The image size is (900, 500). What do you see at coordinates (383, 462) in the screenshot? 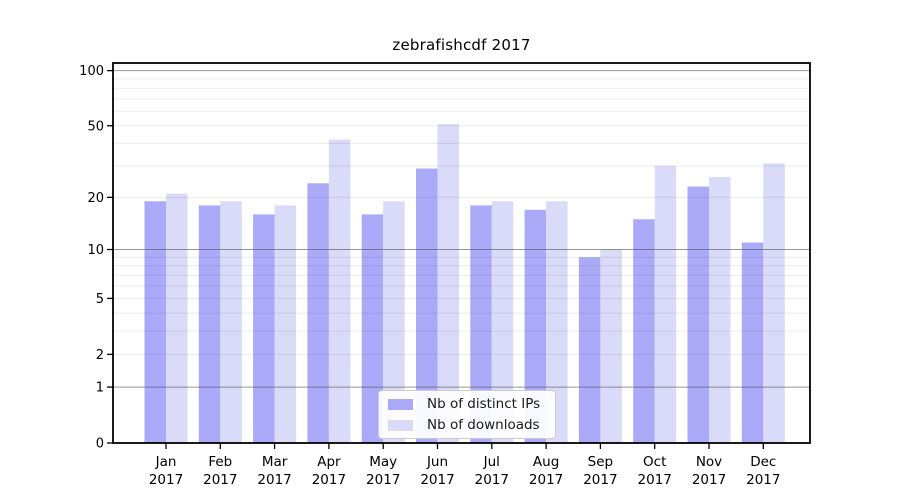
I see `x-tick-label-month: May` at bounding box center [383, 462].